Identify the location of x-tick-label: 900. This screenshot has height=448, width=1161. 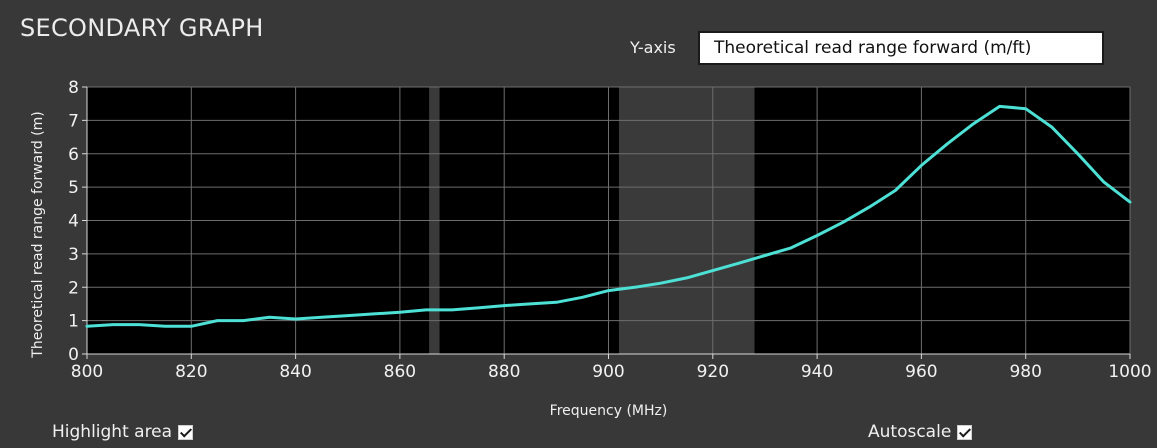
(608, 372).